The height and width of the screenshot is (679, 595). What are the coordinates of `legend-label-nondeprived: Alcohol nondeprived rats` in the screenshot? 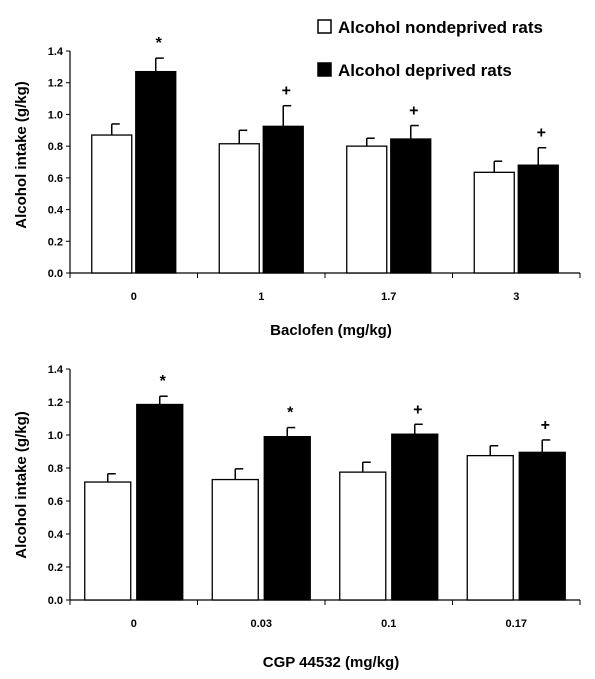 It's located at (440, 27).